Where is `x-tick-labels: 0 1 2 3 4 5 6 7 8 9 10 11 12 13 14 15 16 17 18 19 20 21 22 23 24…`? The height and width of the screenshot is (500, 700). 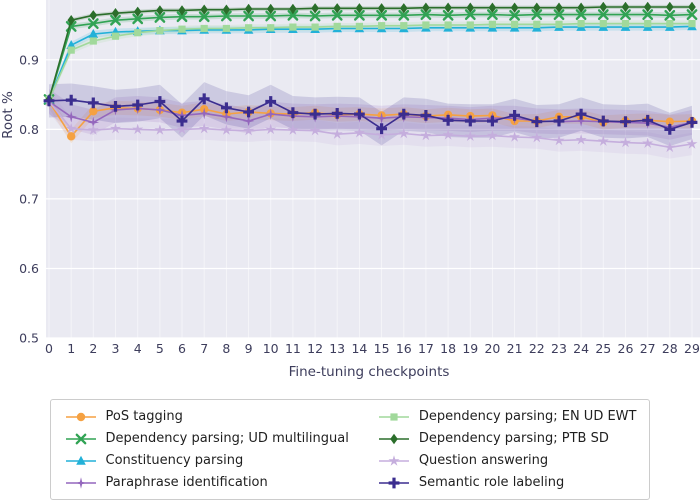
x-tick-labels: 0 1 2 3 4 5 6 7 8 9 10 11 12 13 14 15 16 17 18 19 20 21 22 23 24… is located at coordinates (372, 348).